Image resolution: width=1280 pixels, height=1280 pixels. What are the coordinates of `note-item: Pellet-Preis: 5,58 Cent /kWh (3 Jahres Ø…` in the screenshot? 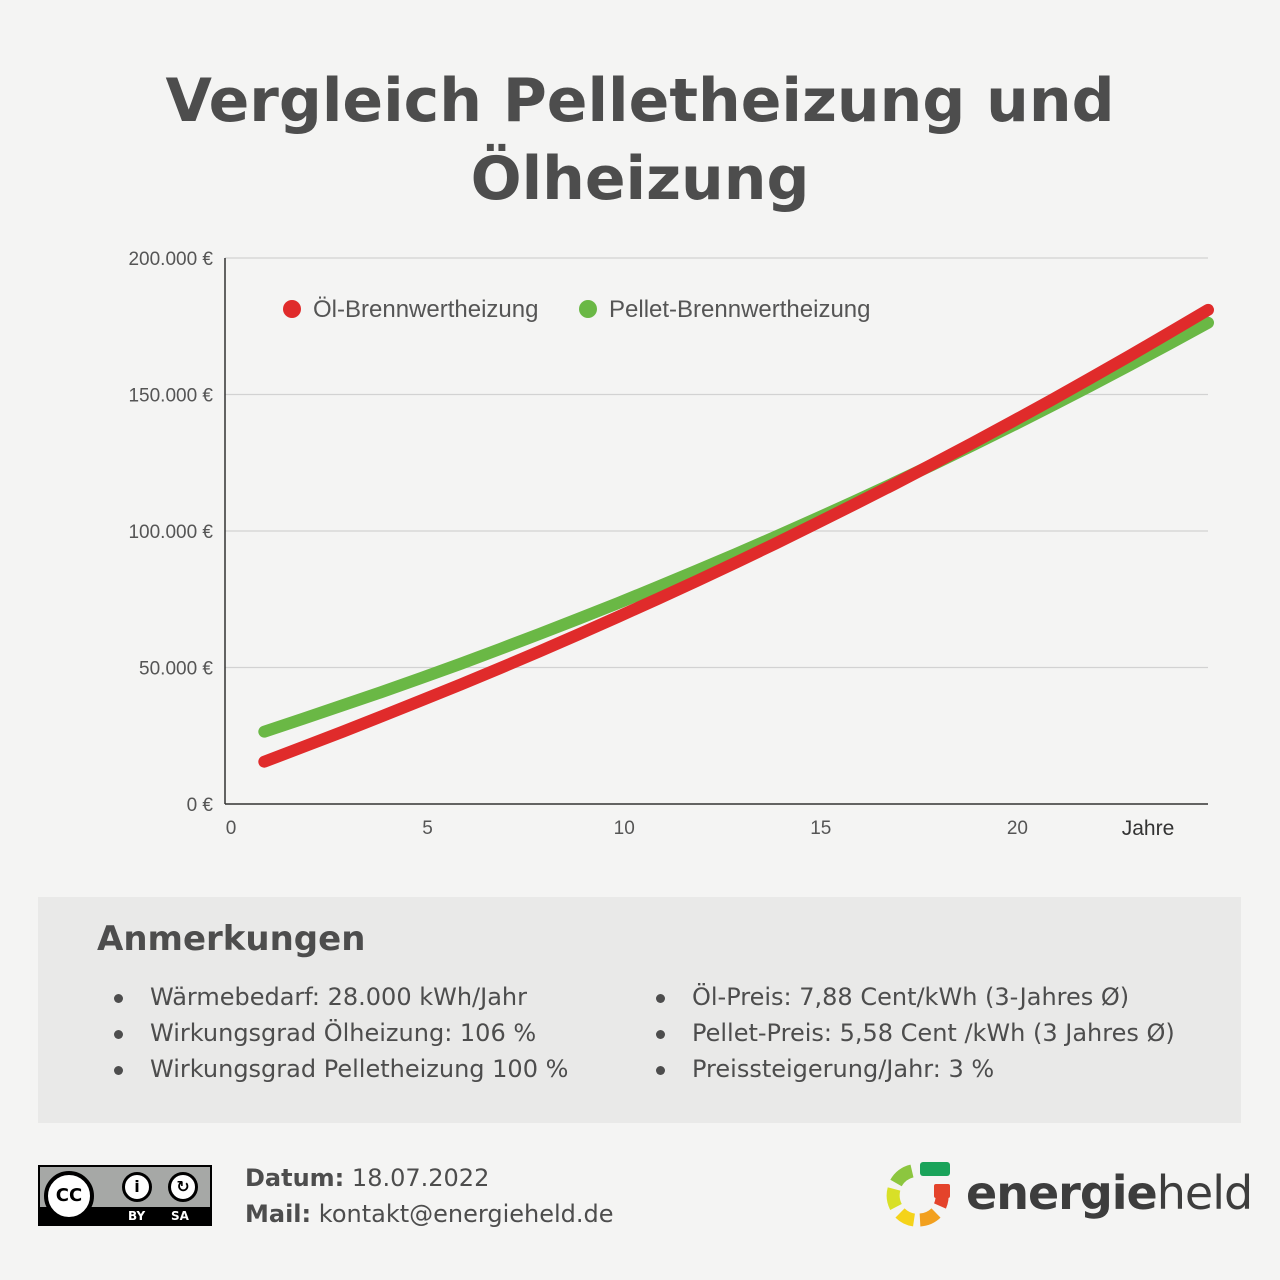 It's located at (915, 1033).